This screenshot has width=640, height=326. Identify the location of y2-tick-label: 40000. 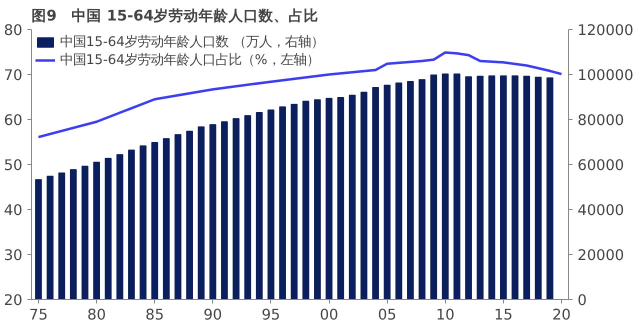
(601, 210).